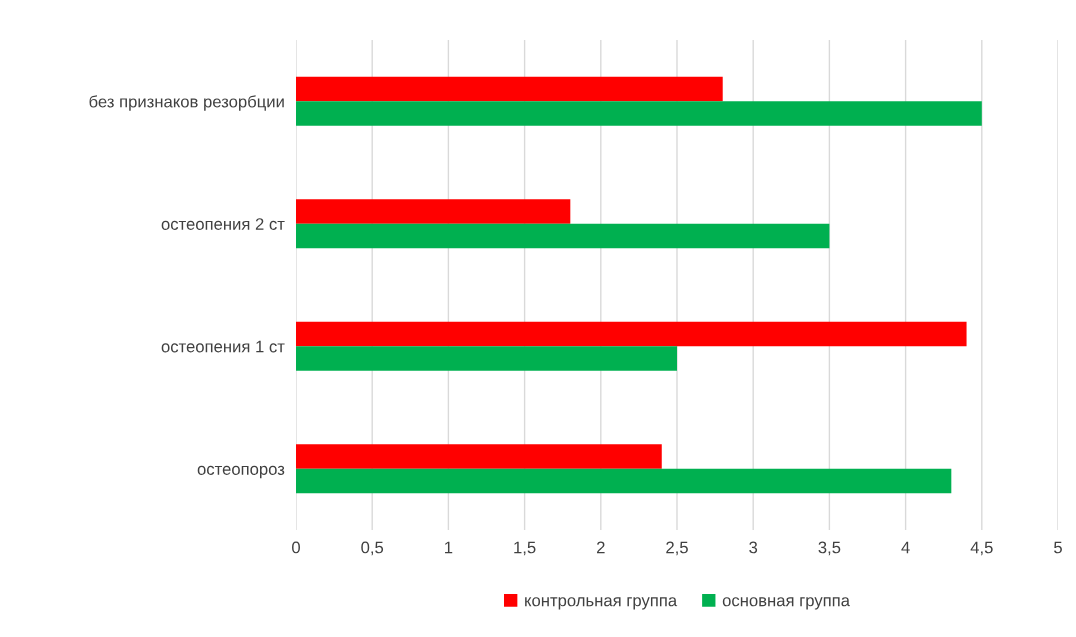  What do you see at coordinates (601, 547) in the screenshot?
I see `x-tick-label: 2` at bounding box center [601, 547].